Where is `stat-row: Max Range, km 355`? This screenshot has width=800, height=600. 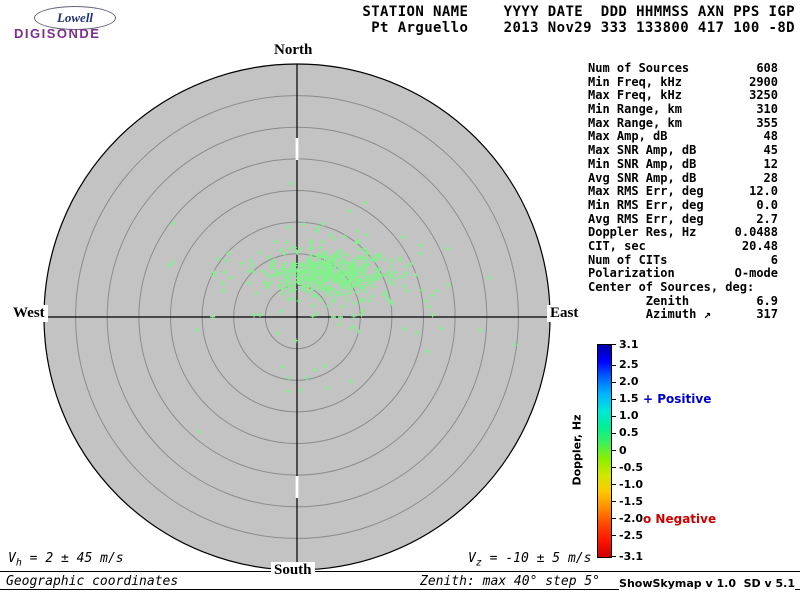
stat-row: Max Range, km 355 is located at coordinates (683, 123).